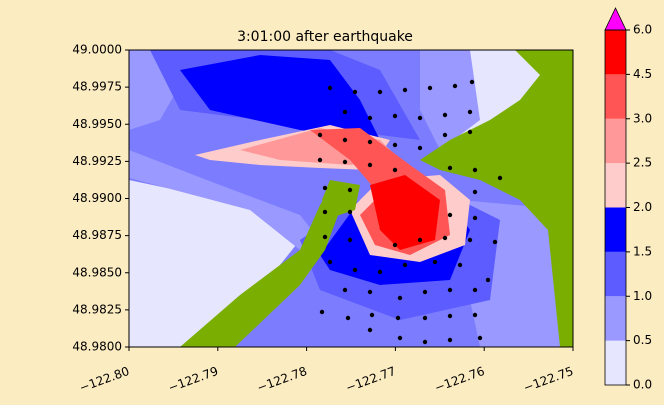  Describe the element at coordinates (642, 118) in the screenshot. I see `colorbar-tick-label: 3.0` at that location.